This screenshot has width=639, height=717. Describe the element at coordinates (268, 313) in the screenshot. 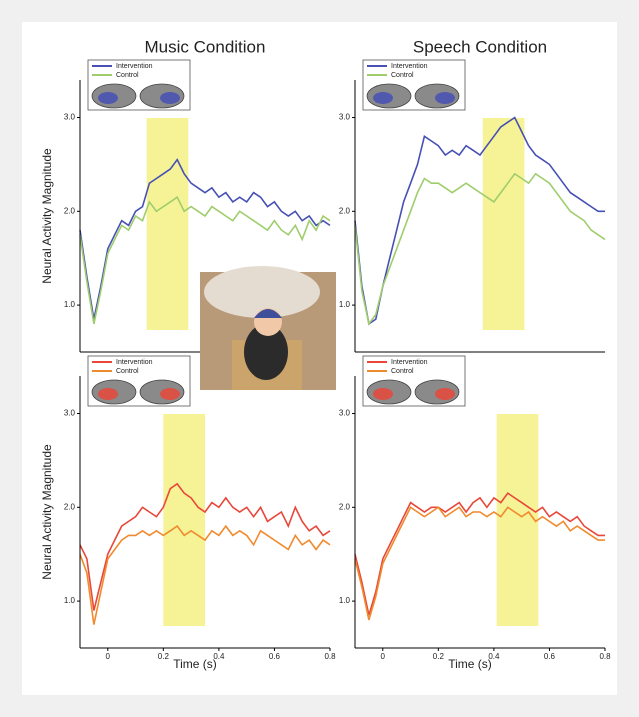

I see `photo-cap` at that location.